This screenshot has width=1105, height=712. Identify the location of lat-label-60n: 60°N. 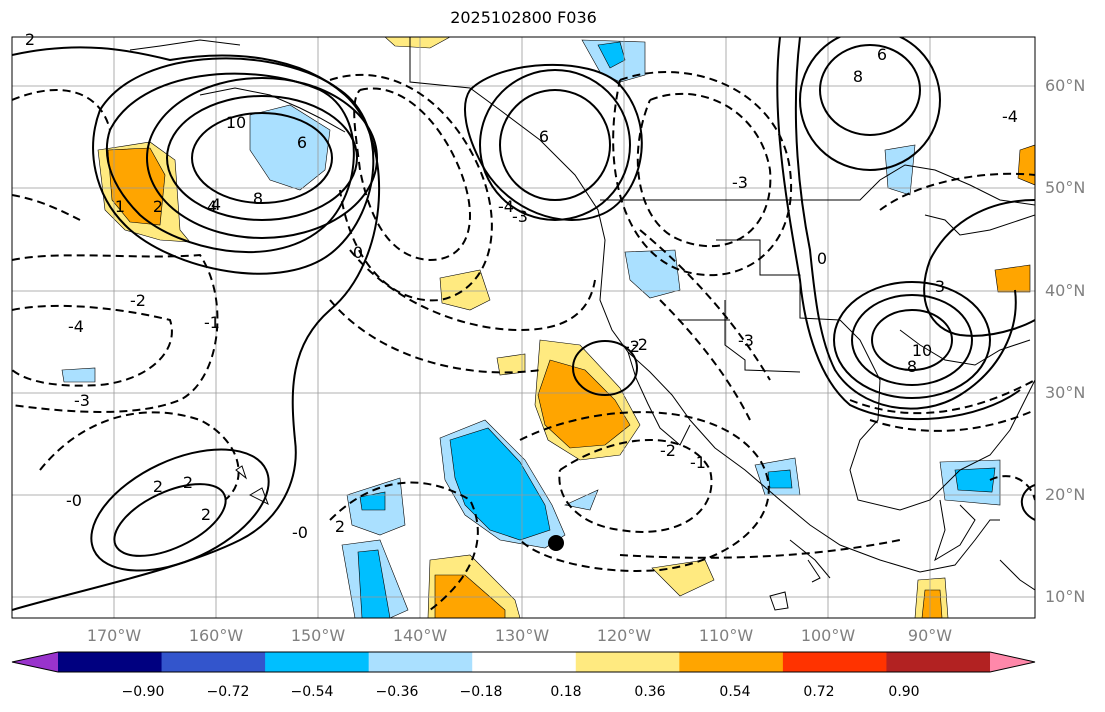
(1065, 85).